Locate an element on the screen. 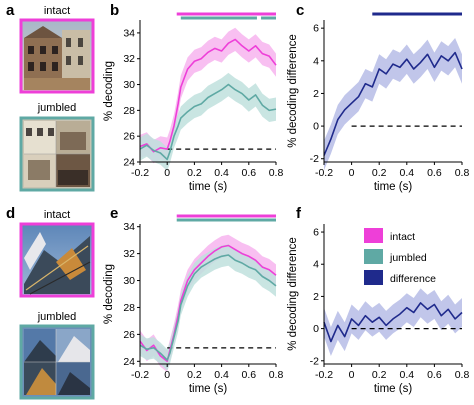  legend-label-intact: intact is located at coordinates (402, 237).